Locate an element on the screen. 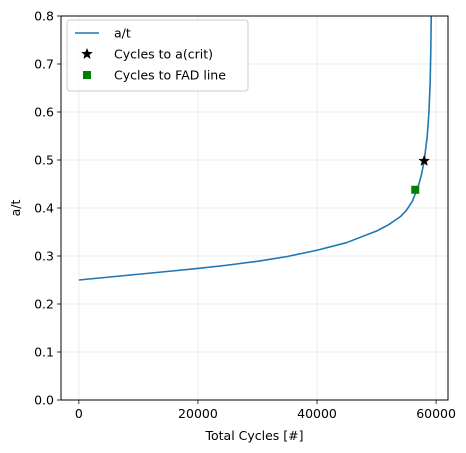 This screenshot has width=466, height=453. y-tick-label: 0.7 is located at coordinates (44, 64).